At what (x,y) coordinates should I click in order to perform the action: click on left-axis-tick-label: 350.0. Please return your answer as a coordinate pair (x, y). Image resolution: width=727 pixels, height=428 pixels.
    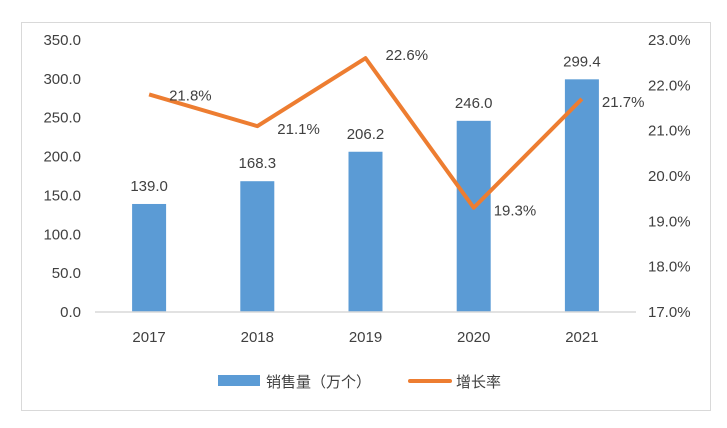
    Looking at the image, I should click on (62, 40).